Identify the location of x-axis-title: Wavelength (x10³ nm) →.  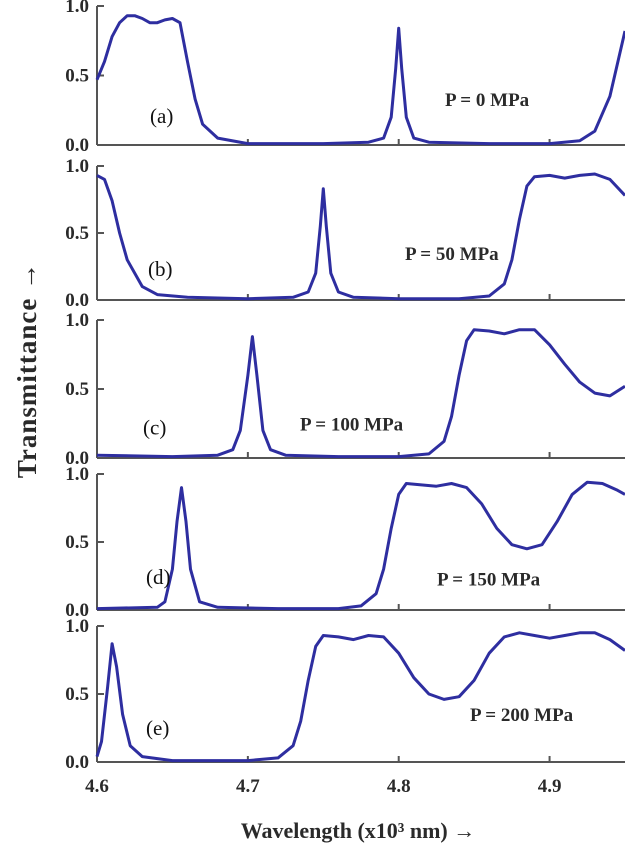
(358, 830).